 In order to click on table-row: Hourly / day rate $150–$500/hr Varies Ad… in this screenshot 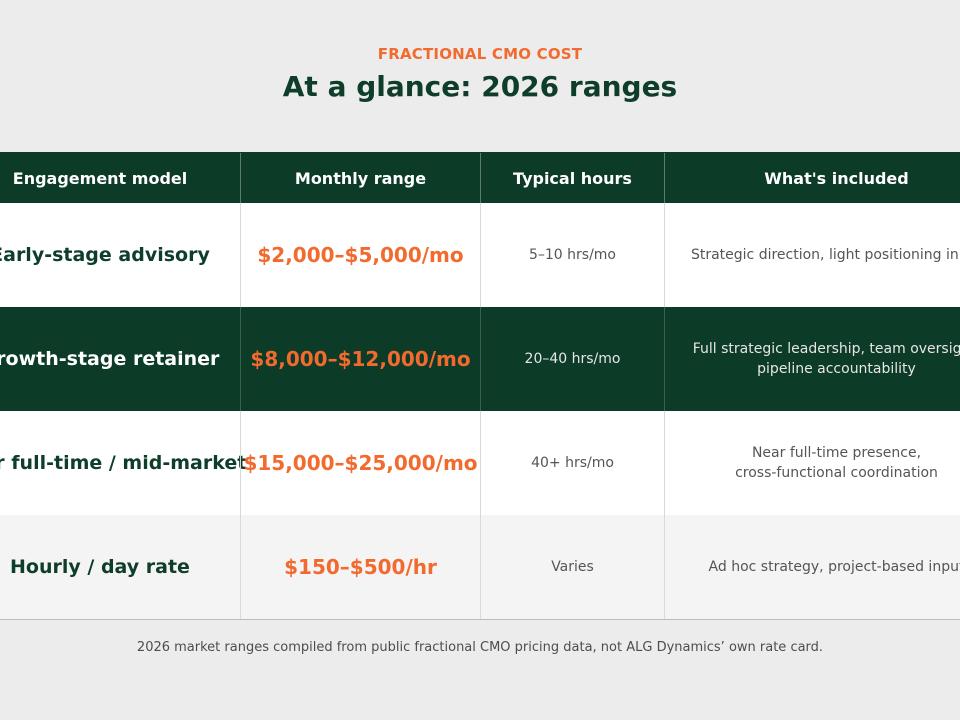, I will do `click(480, 567)`.